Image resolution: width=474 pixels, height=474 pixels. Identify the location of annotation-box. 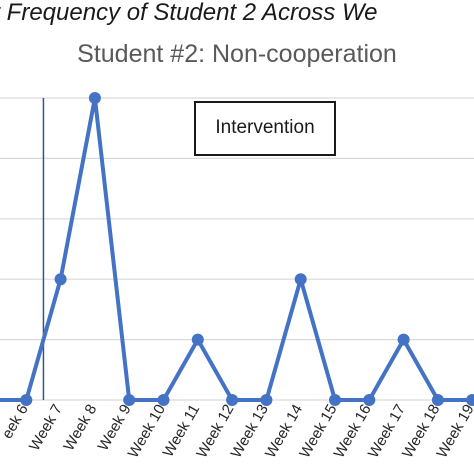
(265, 128).